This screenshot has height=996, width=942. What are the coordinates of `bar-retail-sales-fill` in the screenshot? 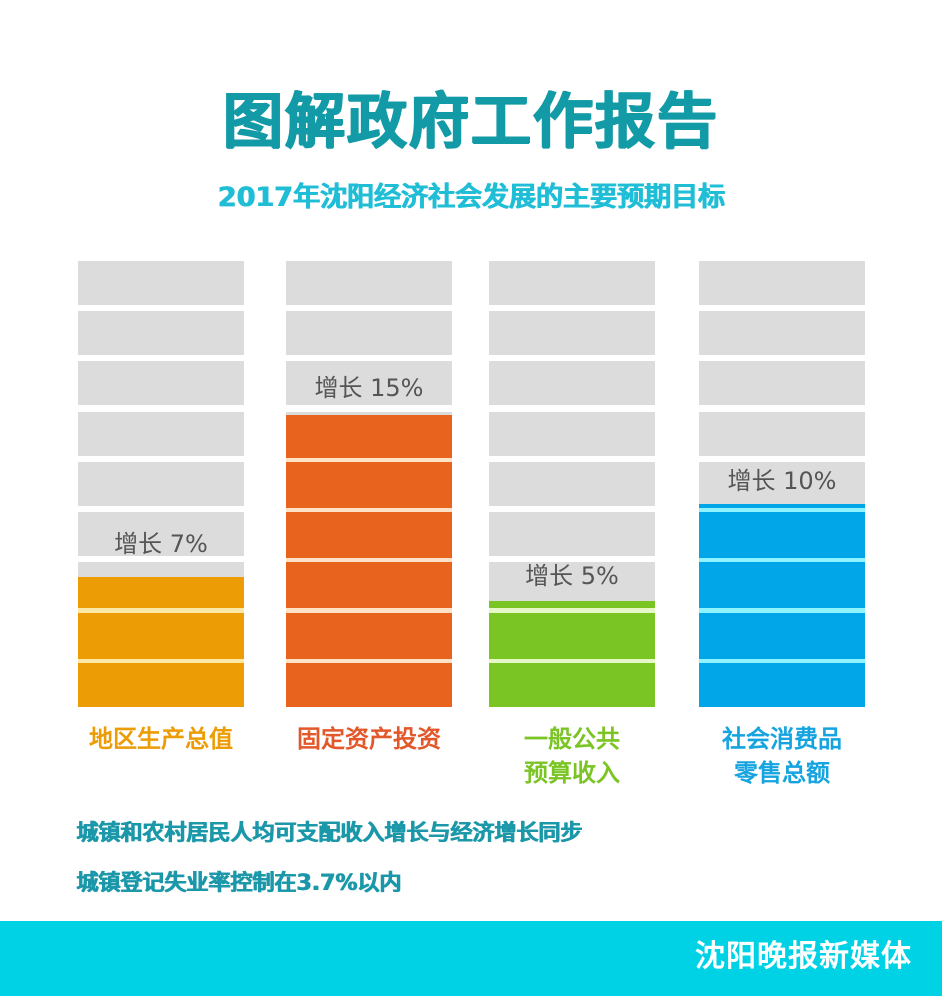 It's located at (782, 605).